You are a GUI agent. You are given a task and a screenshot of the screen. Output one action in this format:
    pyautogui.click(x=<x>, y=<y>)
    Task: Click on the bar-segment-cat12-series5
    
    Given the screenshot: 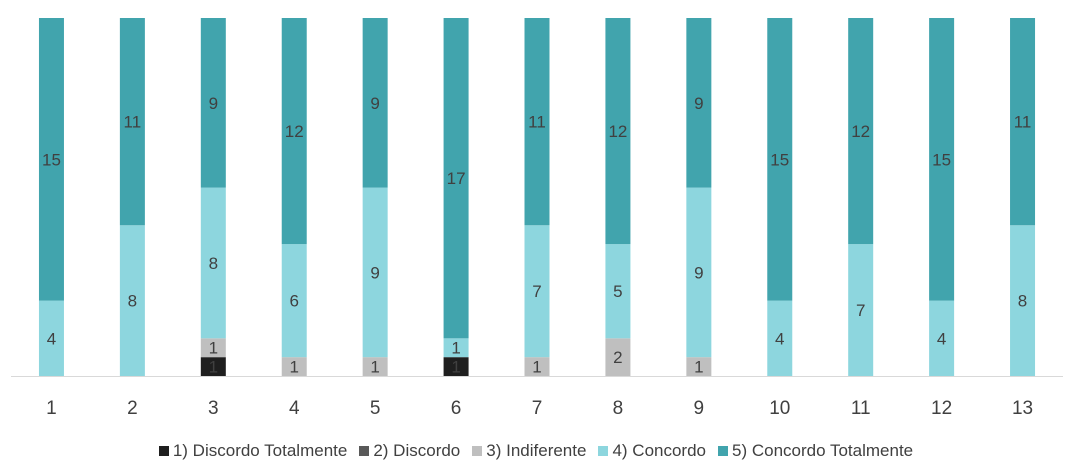 What is the action you would take?
    pyautogui.click(x=942, y=159)
    